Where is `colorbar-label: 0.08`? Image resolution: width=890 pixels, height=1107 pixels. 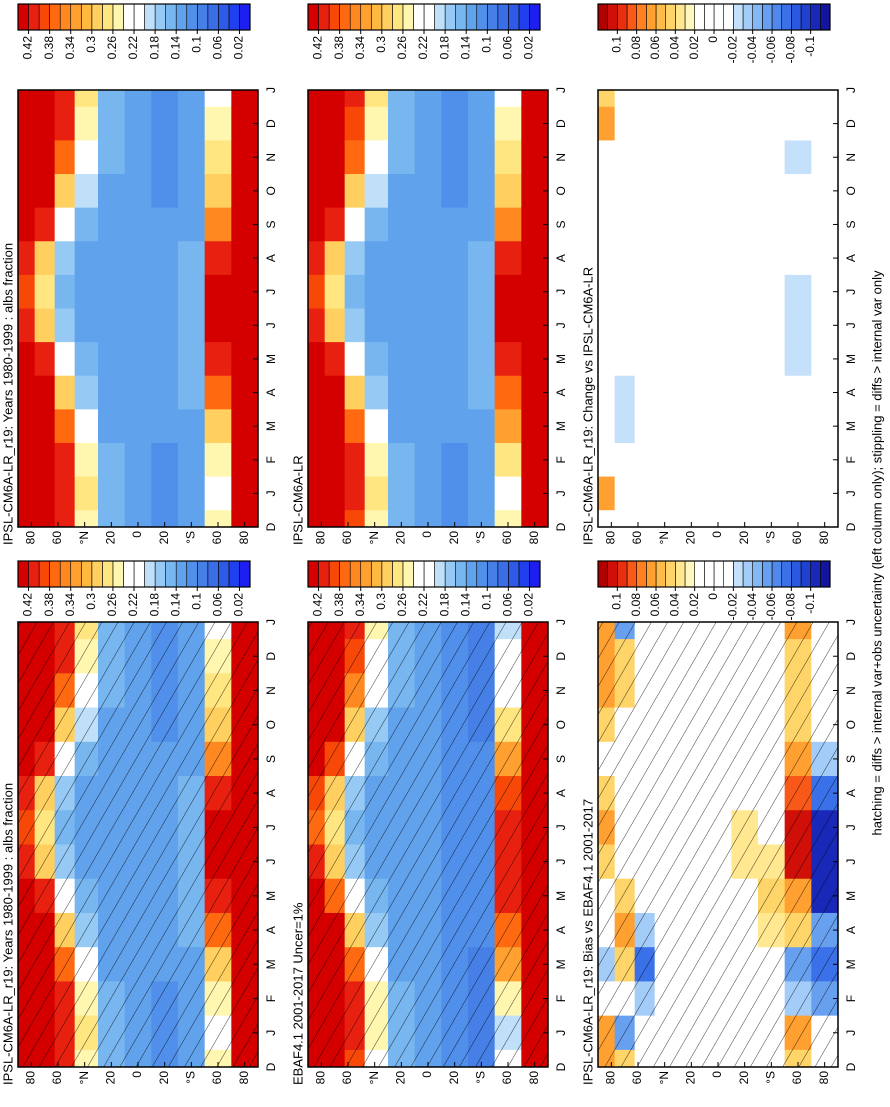 colorbar-label: 0.08 is located at coordinates (636, 605).